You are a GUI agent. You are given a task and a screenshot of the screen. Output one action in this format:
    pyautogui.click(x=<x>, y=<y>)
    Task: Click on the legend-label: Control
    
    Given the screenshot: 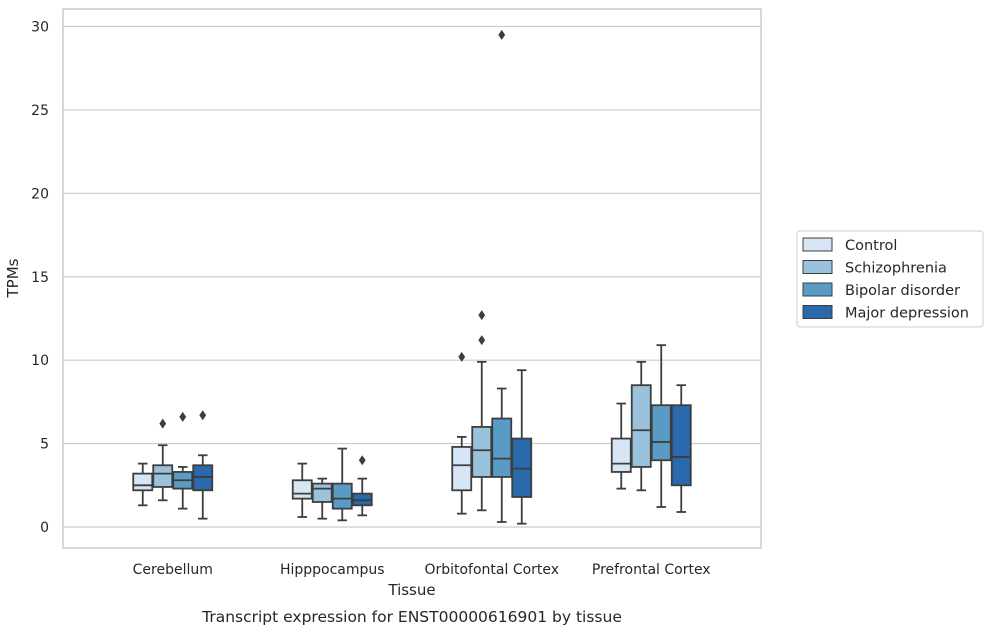 What is the action you would take?
    pyautogui.click(x=871, y=246)
    